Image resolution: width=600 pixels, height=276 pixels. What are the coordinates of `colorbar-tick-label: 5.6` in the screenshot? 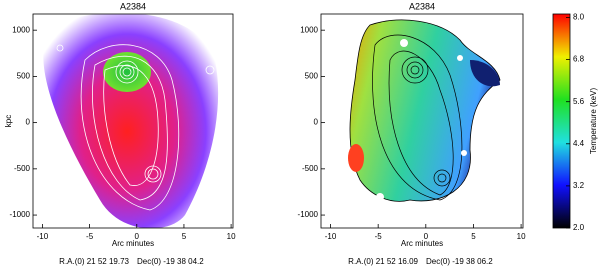 It's located at (579, 101).